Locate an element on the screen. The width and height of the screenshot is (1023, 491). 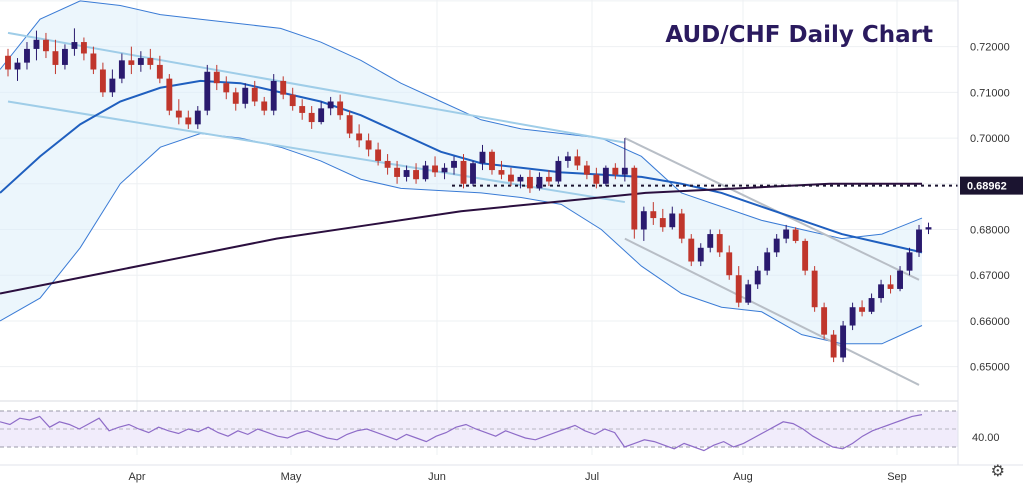
rsi-line is located at coordinates (461, 433).